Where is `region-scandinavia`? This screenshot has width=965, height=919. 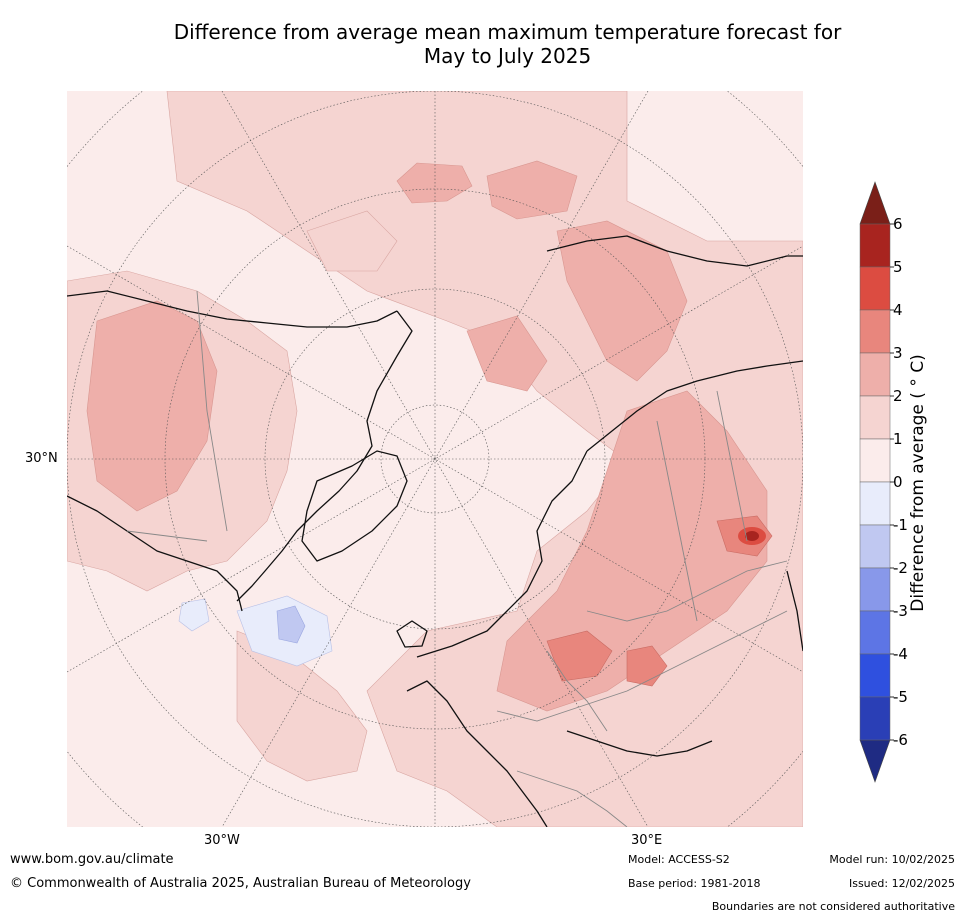
region-scandinavia is located at coordinates (507, 353).